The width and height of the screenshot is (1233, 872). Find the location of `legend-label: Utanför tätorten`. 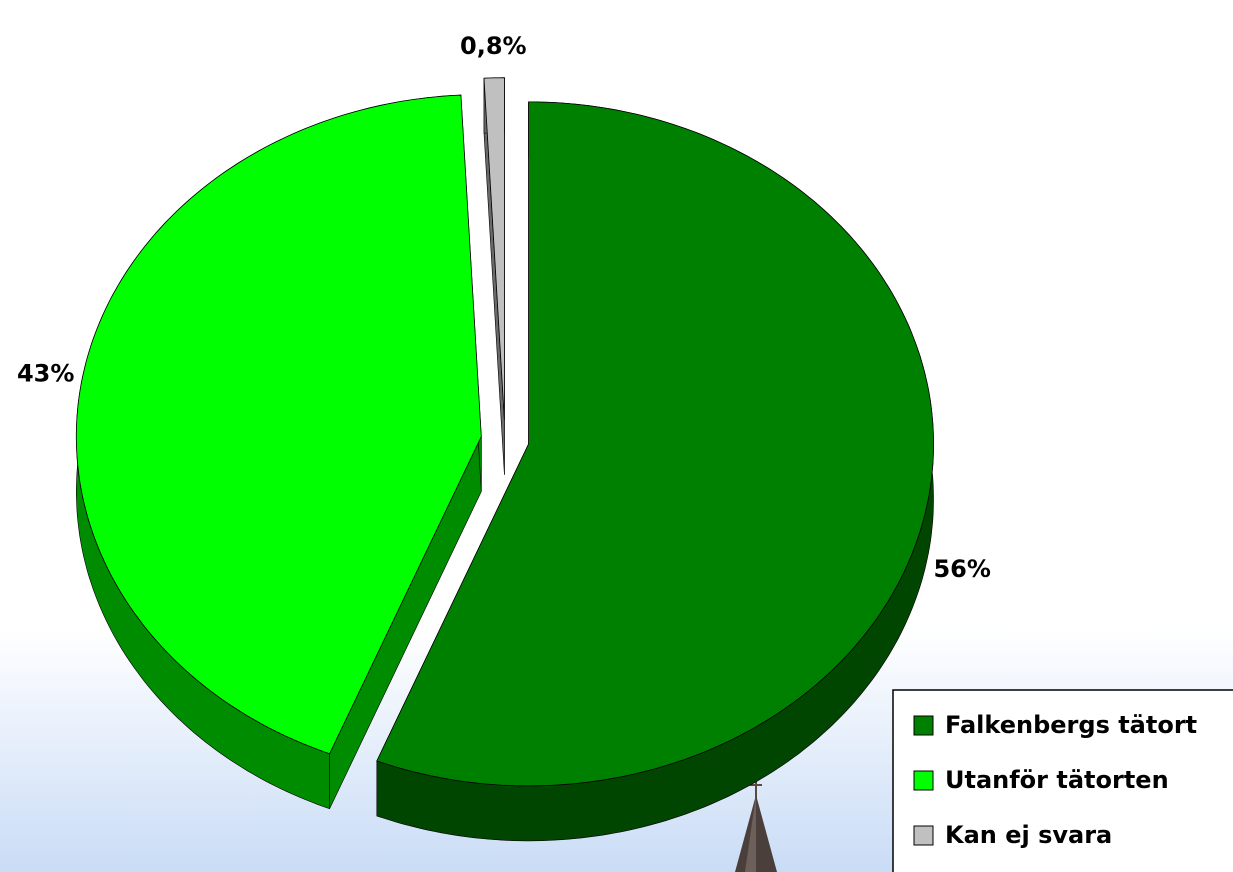

legend-label: Utanför tätorten is located at coordinates (1057, 780).